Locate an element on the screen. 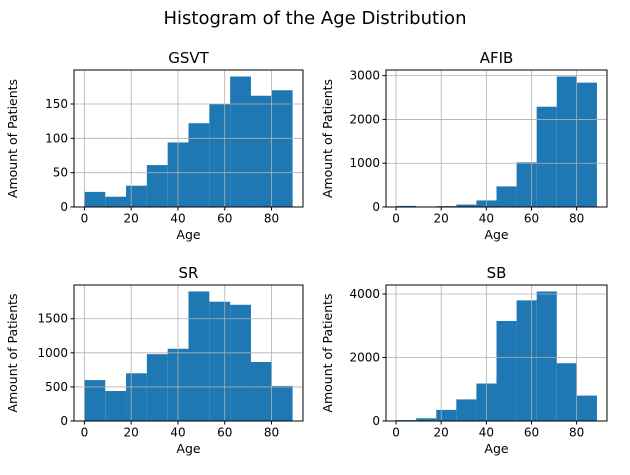 This screenshot has width=630, height=475. y-tick-label: 4000 is located at coordinates (364, 294).